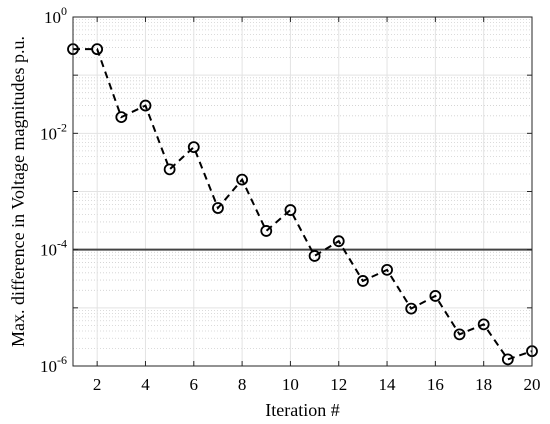  I want to click on x-axis-label: Iteration #, so click(302, 410).